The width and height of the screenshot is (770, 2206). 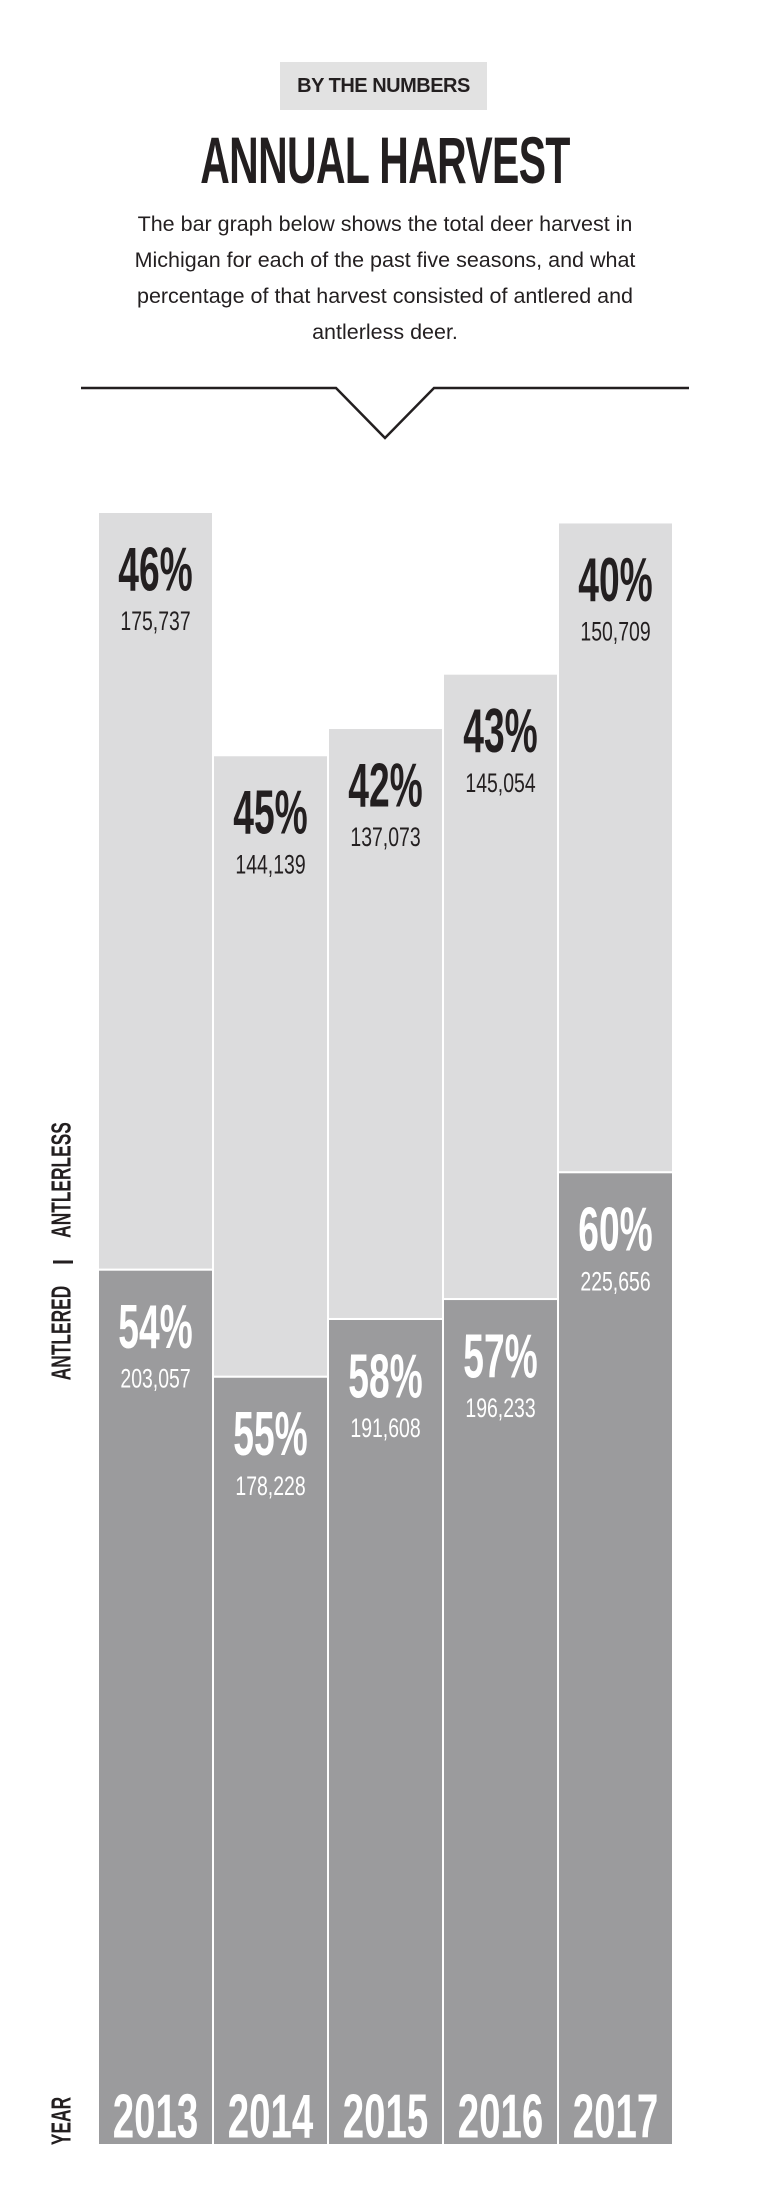 I want to click on x-tick-label: 2017, so click(x=616, y=2116).